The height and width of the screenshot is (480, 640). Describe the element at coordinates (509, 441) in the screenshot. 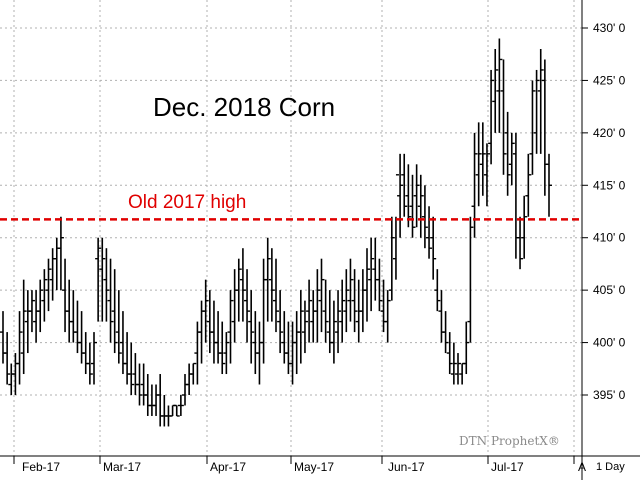

I see `watermark: DTN ProphetX®` at that location.